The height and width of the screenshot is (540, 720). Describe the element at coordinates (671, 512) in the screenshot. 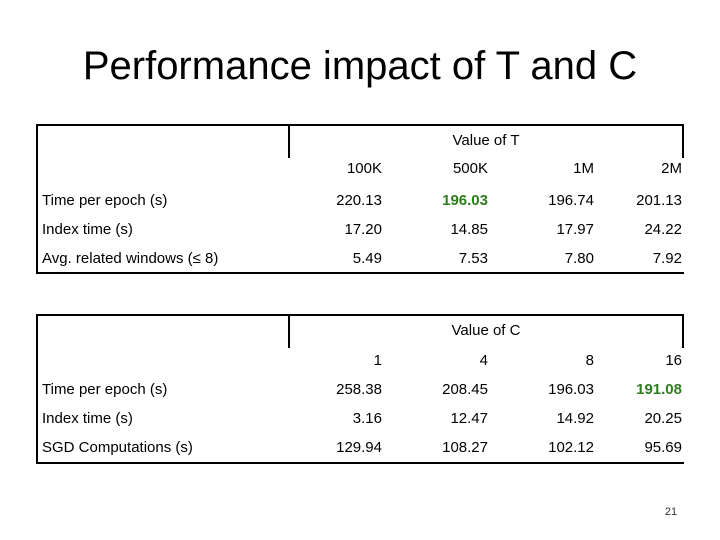

I see `page-number: 21` at that location.